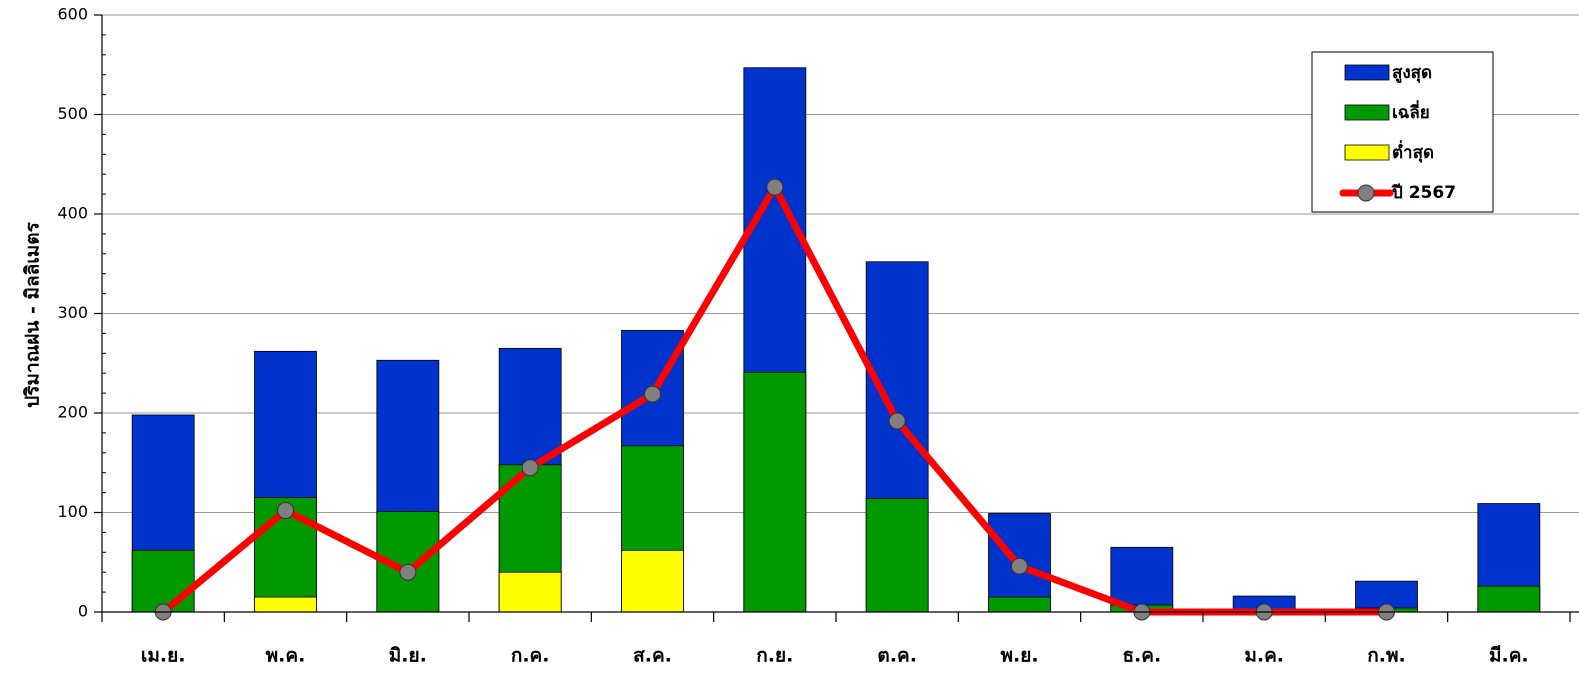  What do you see at coordinates (72, 511) in the screenshot?
I see `y-tick-label: 100` at bounding box center [72, 511].